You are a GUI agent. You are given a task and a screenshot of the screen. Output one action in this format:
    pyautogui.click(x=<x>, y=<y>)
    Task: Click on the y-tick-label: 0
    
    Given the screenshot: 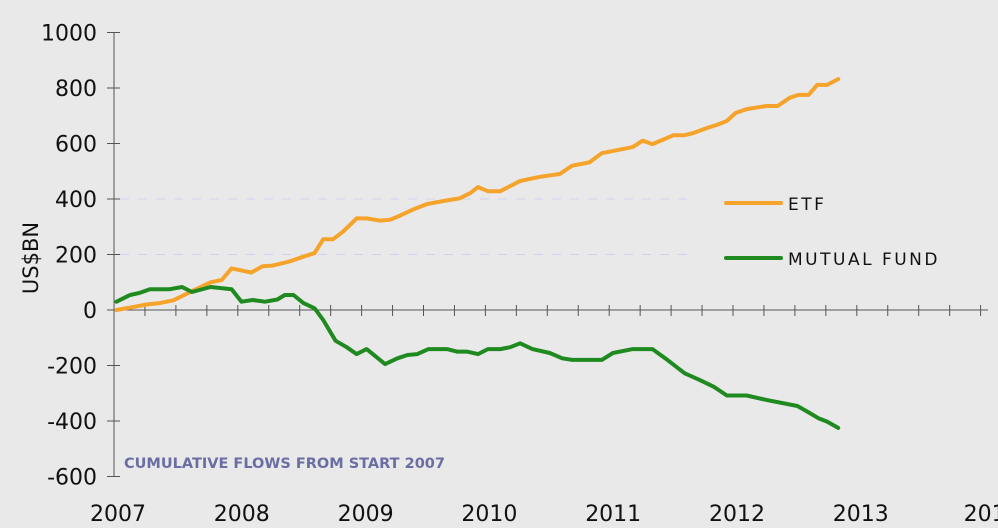 What is the action you would take?
    pyautogui.click(x=90, y=311)
    